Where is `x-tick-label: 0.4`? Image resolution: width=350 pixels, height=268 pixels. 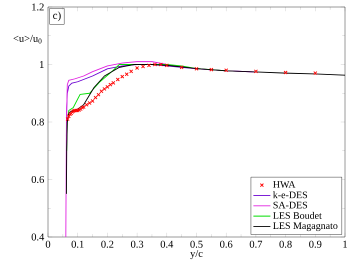 x-tick-label: 0.4 is located at coordinates (167, 244).